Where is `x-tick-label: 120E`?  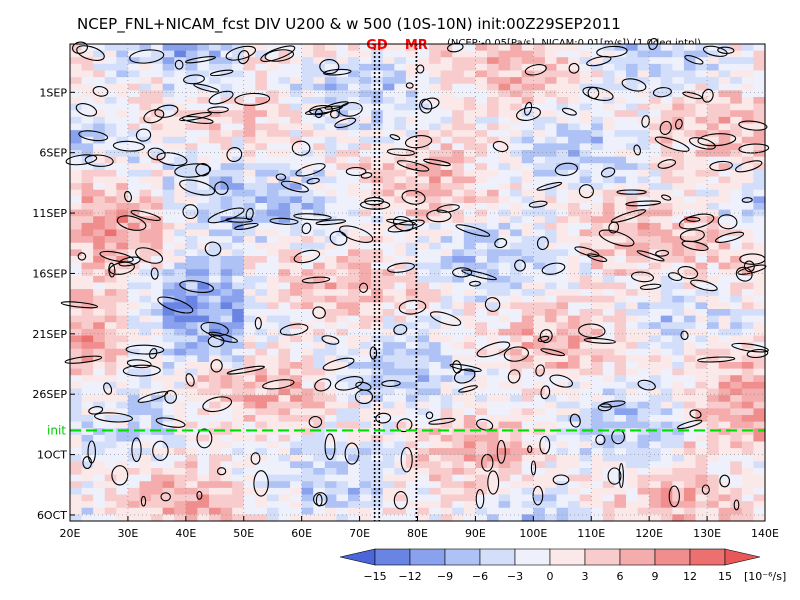 x-tick-label: 120E is located at coordinates (649, 533).